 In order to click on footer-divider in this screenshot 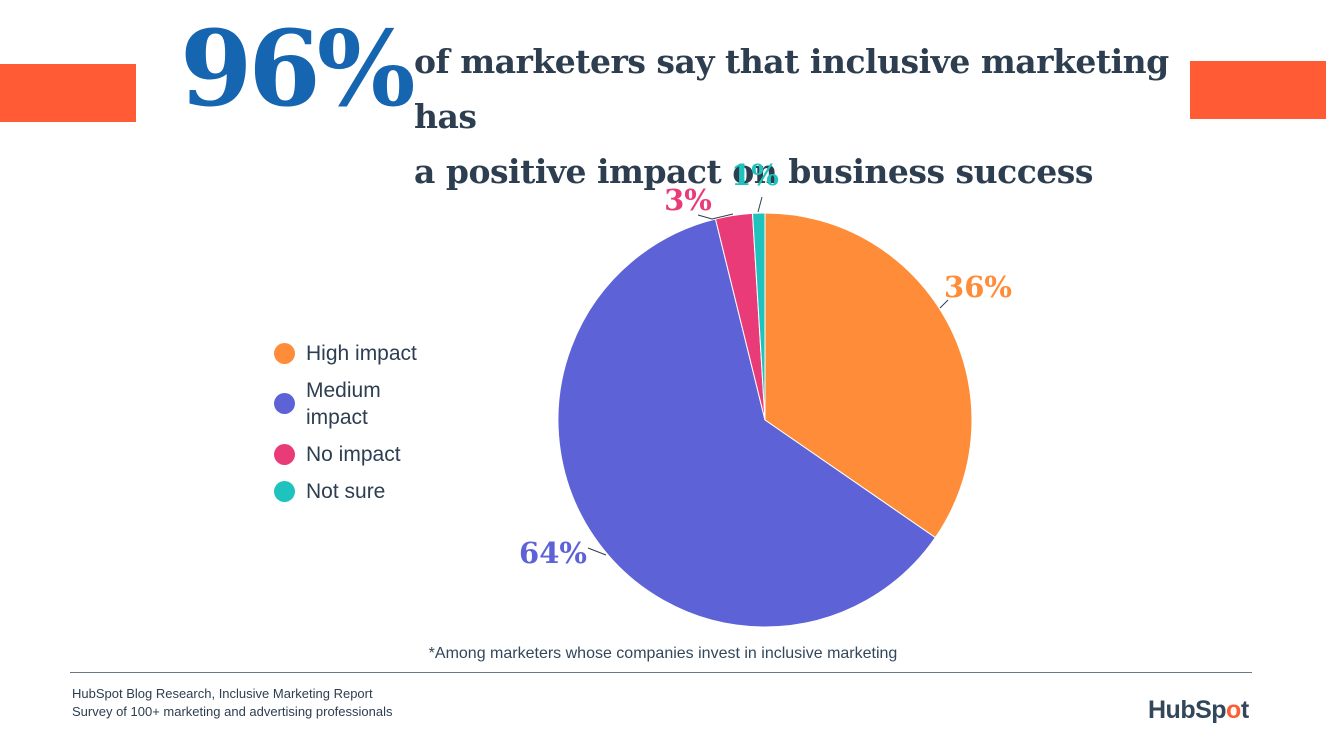, I will do `click(661, 672)`.